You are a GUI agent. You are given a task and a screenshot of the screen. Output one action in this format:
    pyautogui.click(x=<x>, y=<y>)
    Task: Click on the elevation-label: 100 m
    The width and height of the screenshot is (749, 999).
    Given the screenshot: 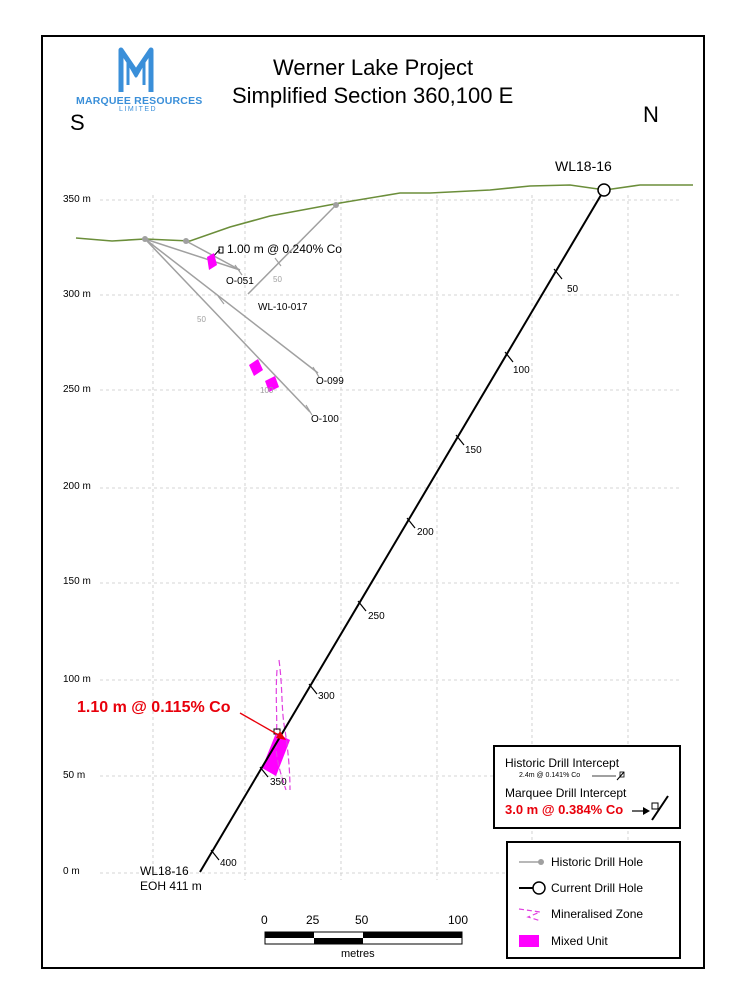 What is the action you would take?
    pyautogui.click(x=77, y=679)
    